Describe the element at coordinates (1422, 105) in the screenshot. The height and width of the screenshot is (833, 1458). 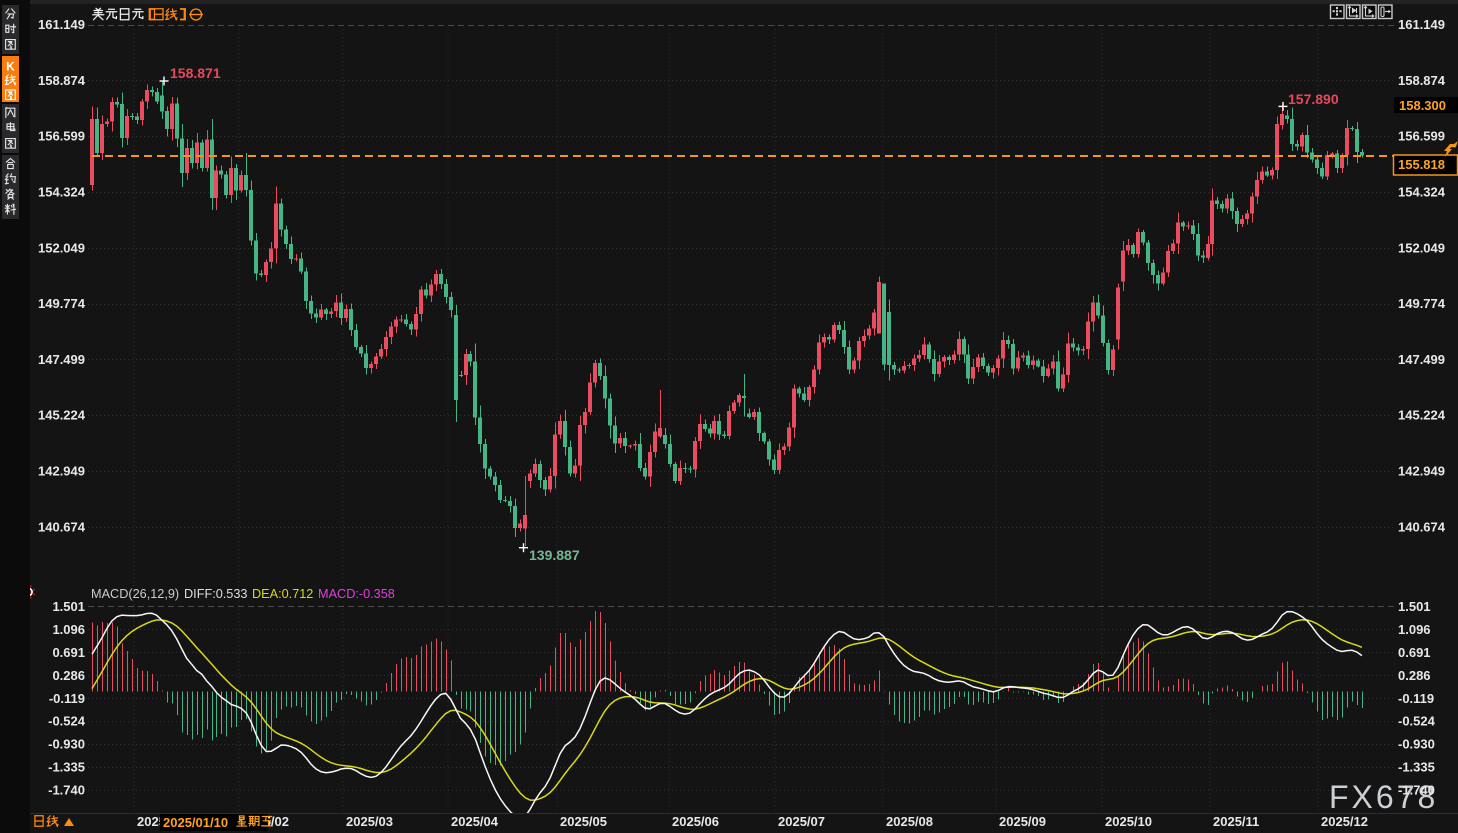
I see `svg-text: 158.300` at that location.